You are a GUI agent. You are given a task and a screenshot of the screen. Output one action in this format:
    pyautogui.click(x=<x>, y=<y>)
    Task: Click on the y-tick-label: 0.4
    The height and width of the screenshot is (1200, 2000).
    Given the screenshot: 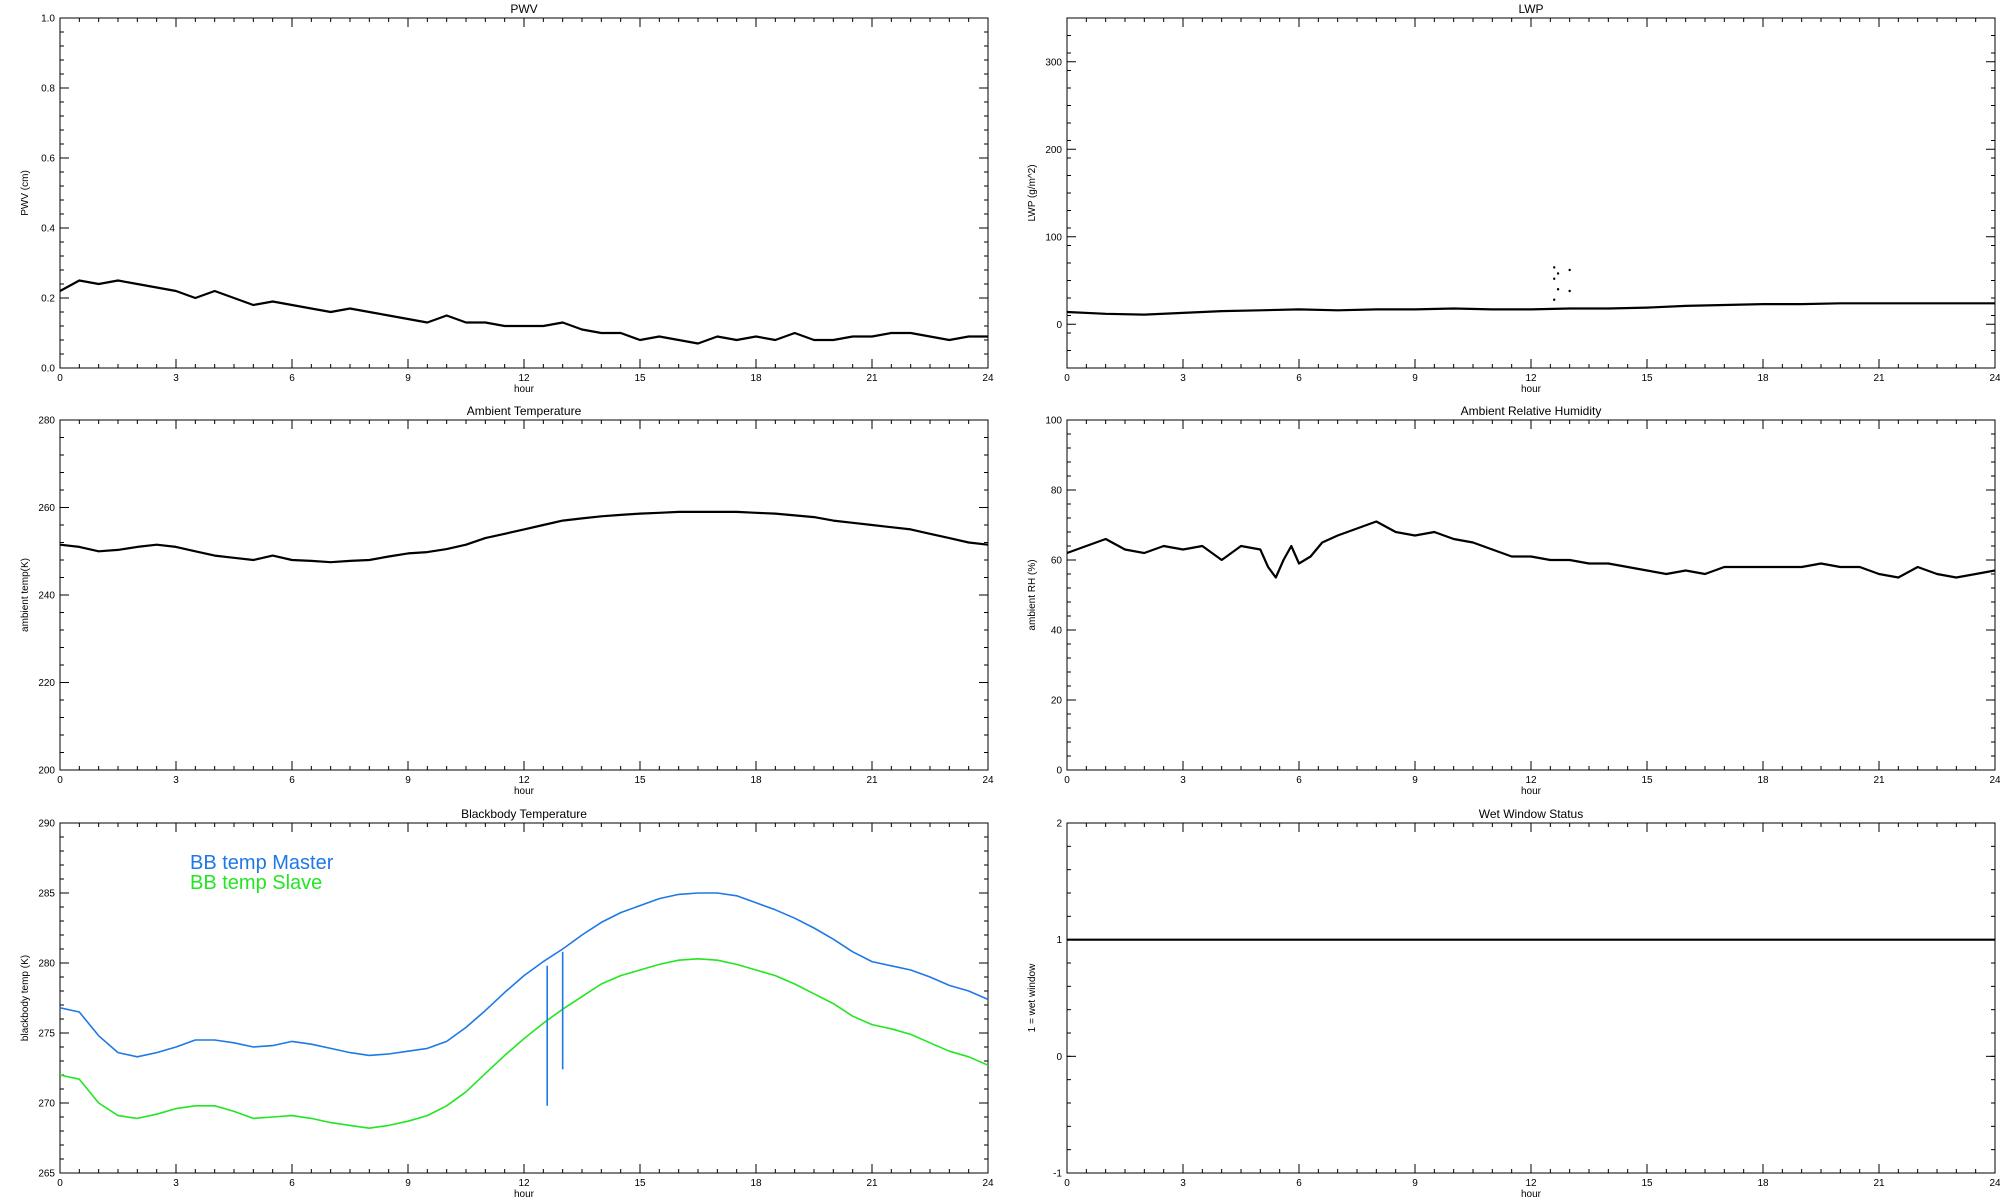 What is the action you would take?
    pyautogui.click(x=48, y=229)
    